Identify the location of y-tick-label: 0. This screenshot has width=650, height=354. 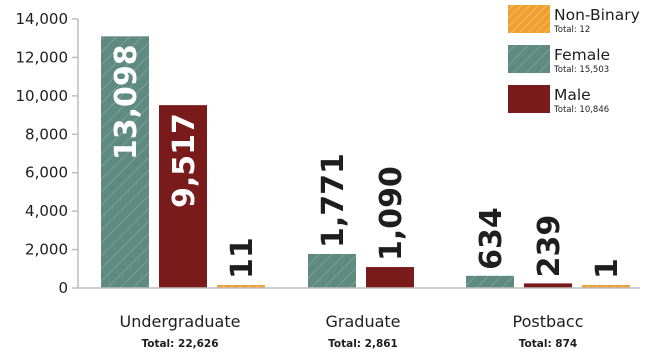
(63, 288).